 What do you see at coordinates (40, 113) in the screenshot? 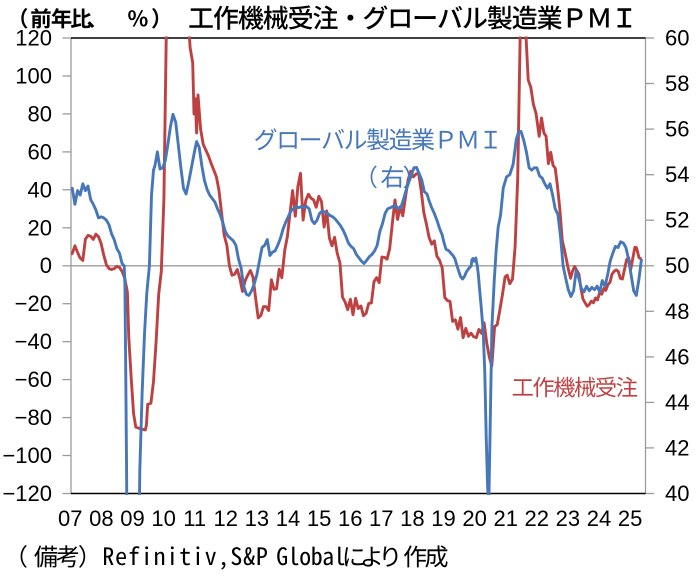
I see `svg-text: 80` at bounding box center [40, 113].